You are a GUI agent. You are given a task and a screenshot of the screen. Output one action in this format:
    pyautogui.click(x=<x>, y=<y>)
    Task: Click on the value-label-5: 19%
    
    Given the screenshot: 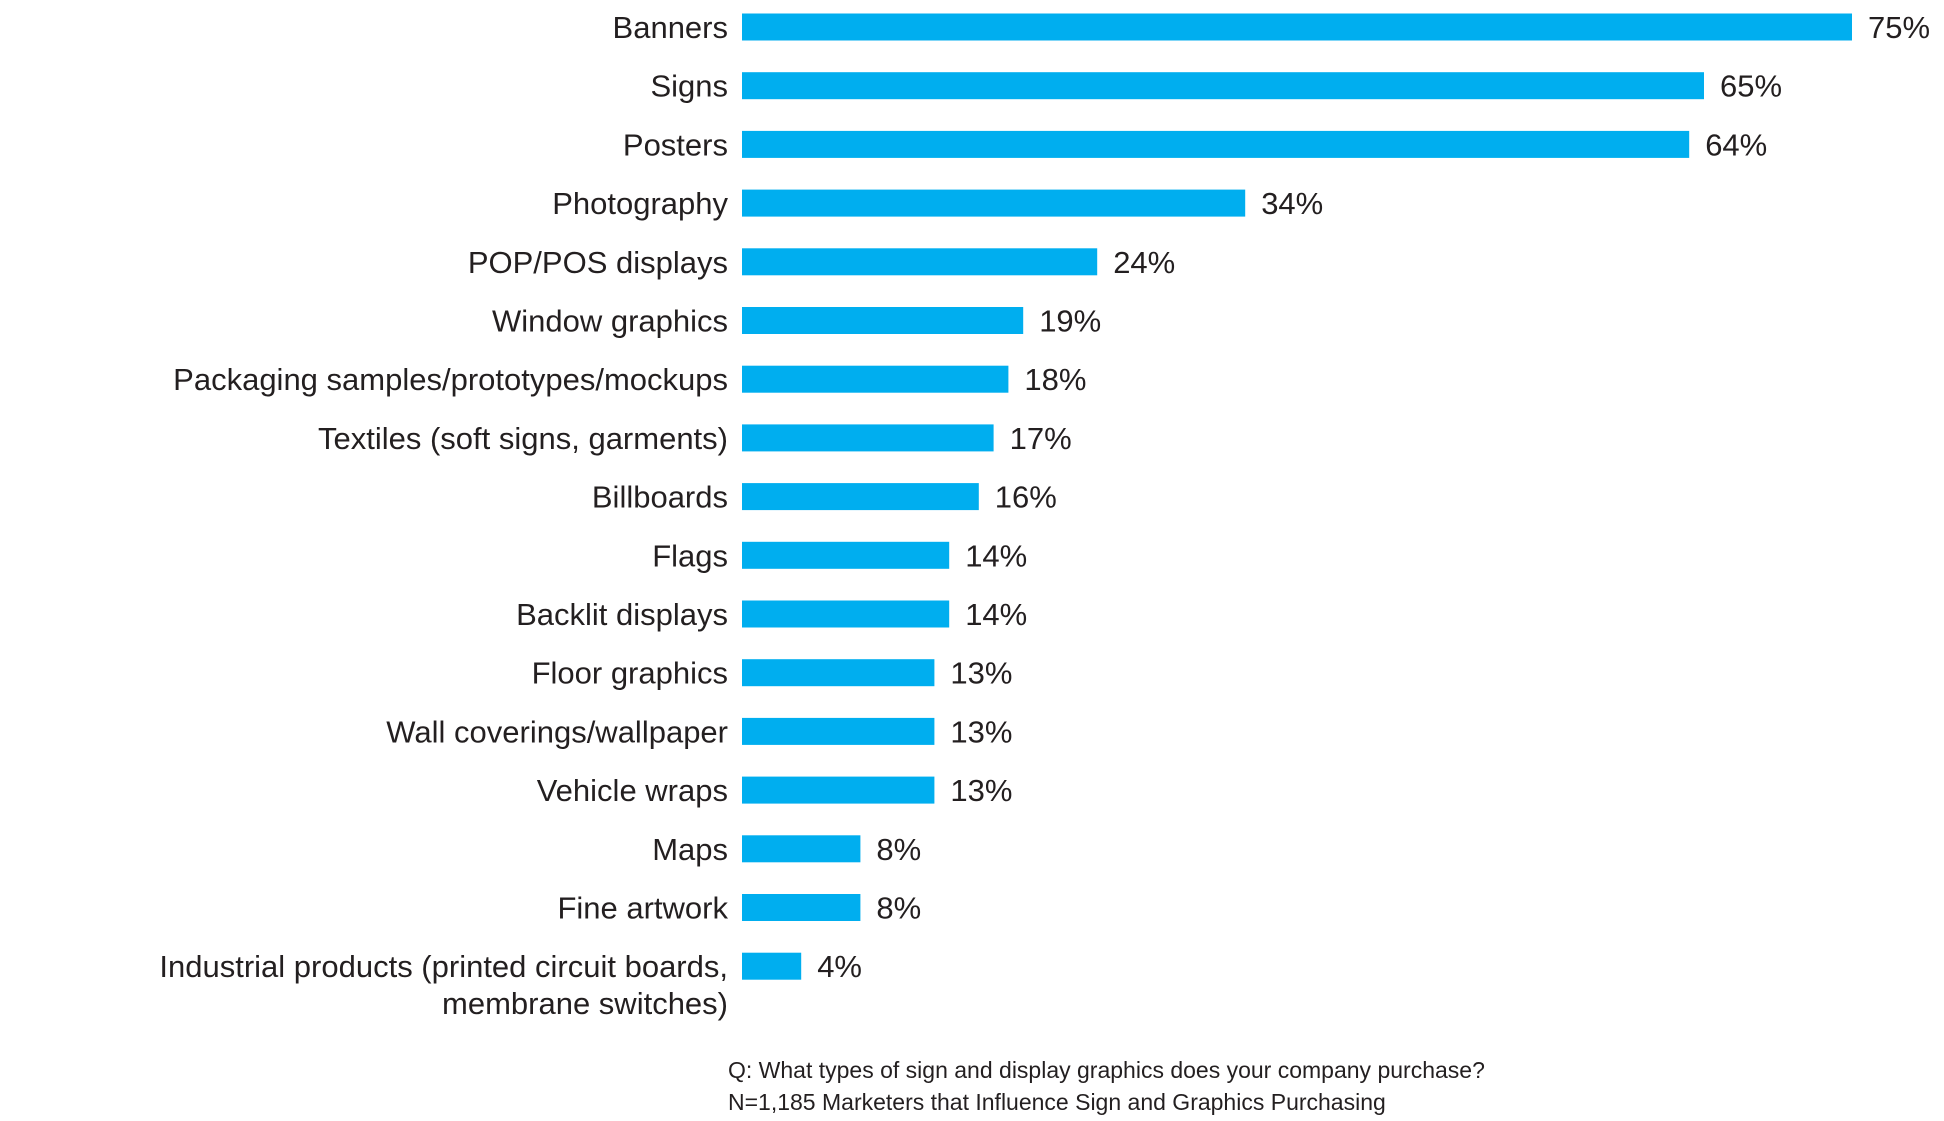 What is the action you would take?
    pyautogui.click(x=1070, y=321)
    